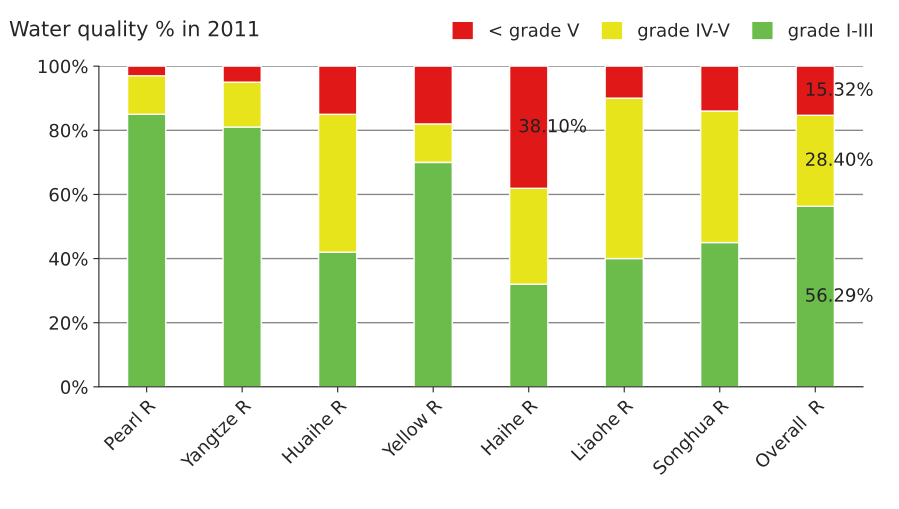 This screenshot has height=509, width=899. What do you see at coordinates (68, 259) in the screenshot?
I see `y-tick-label: 40%` at bounding box center [68, 259].